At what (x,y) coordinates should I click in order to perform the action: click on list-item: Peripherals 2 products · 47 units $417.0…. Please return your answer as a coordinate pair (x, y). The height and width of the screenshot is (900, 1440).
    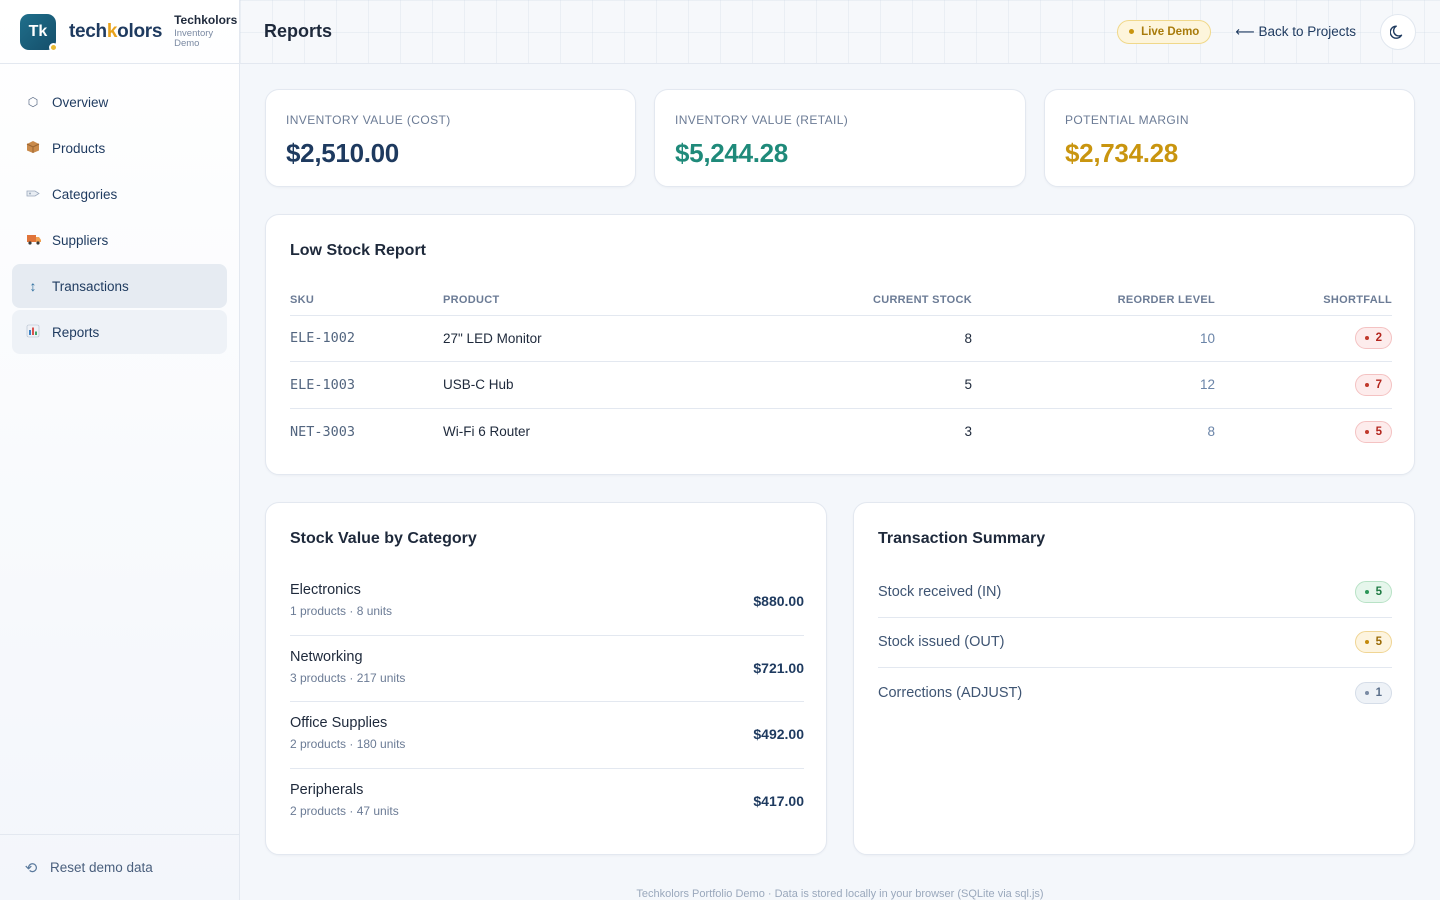
    Looking at the image, I should click on (547, 802).